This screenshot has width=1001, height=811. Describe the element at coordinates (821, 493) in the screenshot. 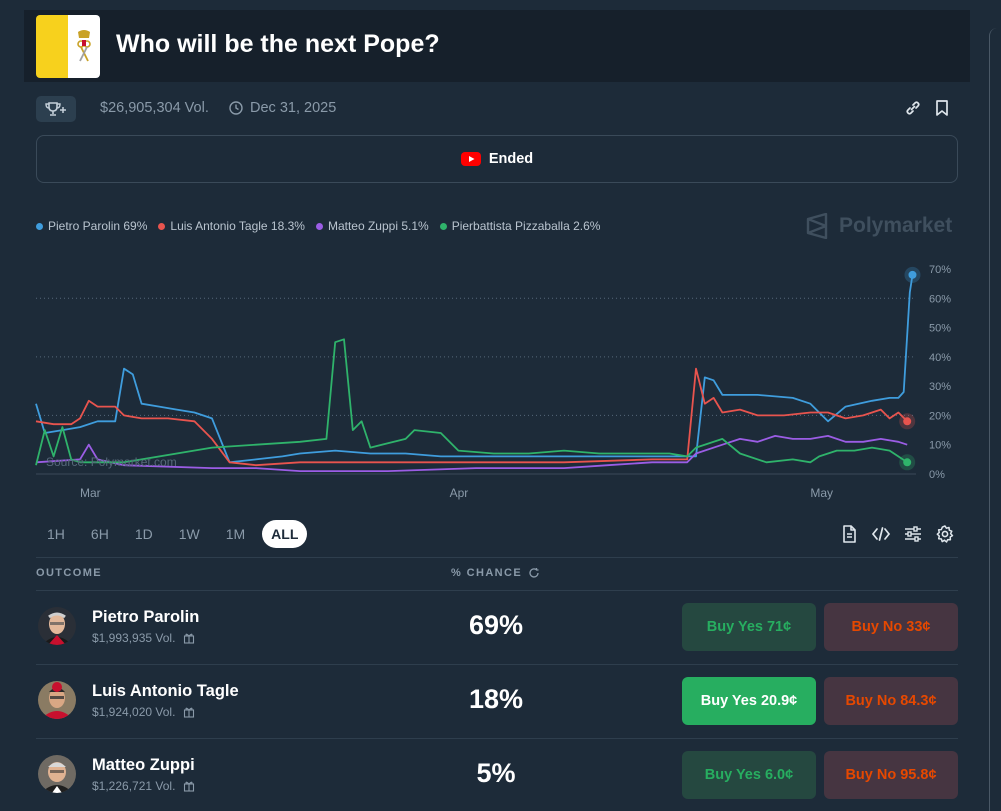

I see `x-tick-label: May` at that location.